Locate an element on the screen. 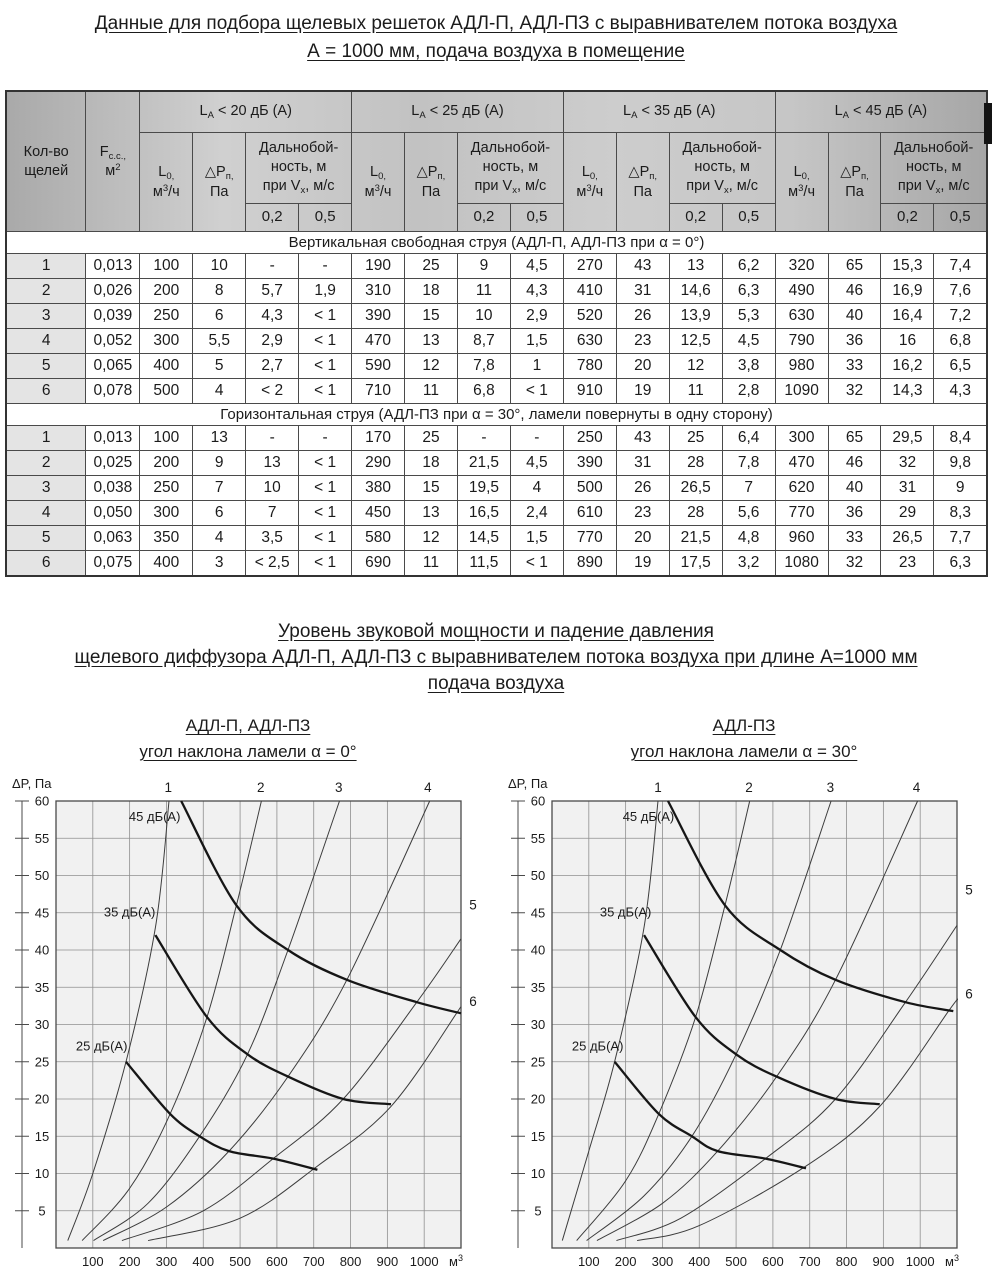  y-tick-label: 55 is located at coordinates (42, 838).